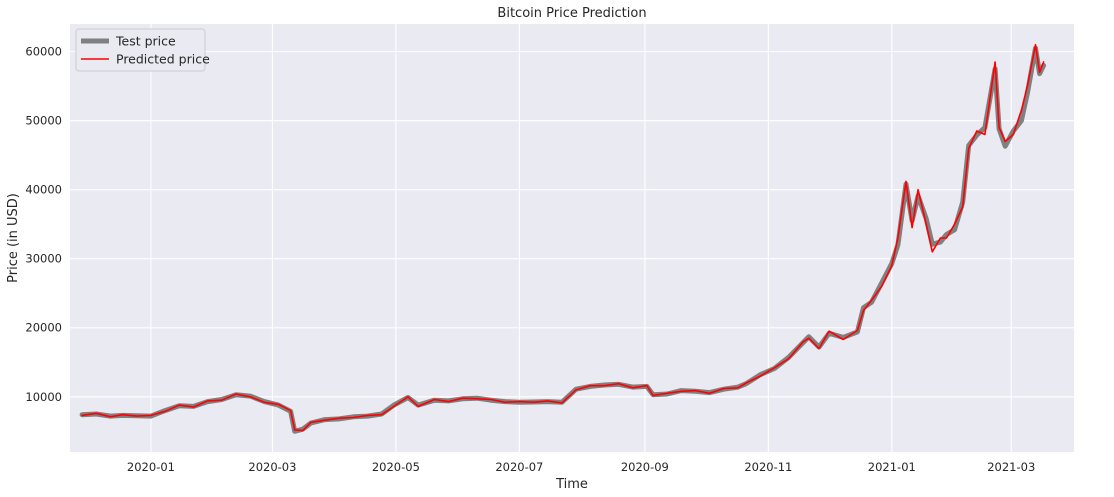 Image resolution: width=1114 pixels, height=497 pixels. I want to click on x-axis-label: Time, so click(571, 484).